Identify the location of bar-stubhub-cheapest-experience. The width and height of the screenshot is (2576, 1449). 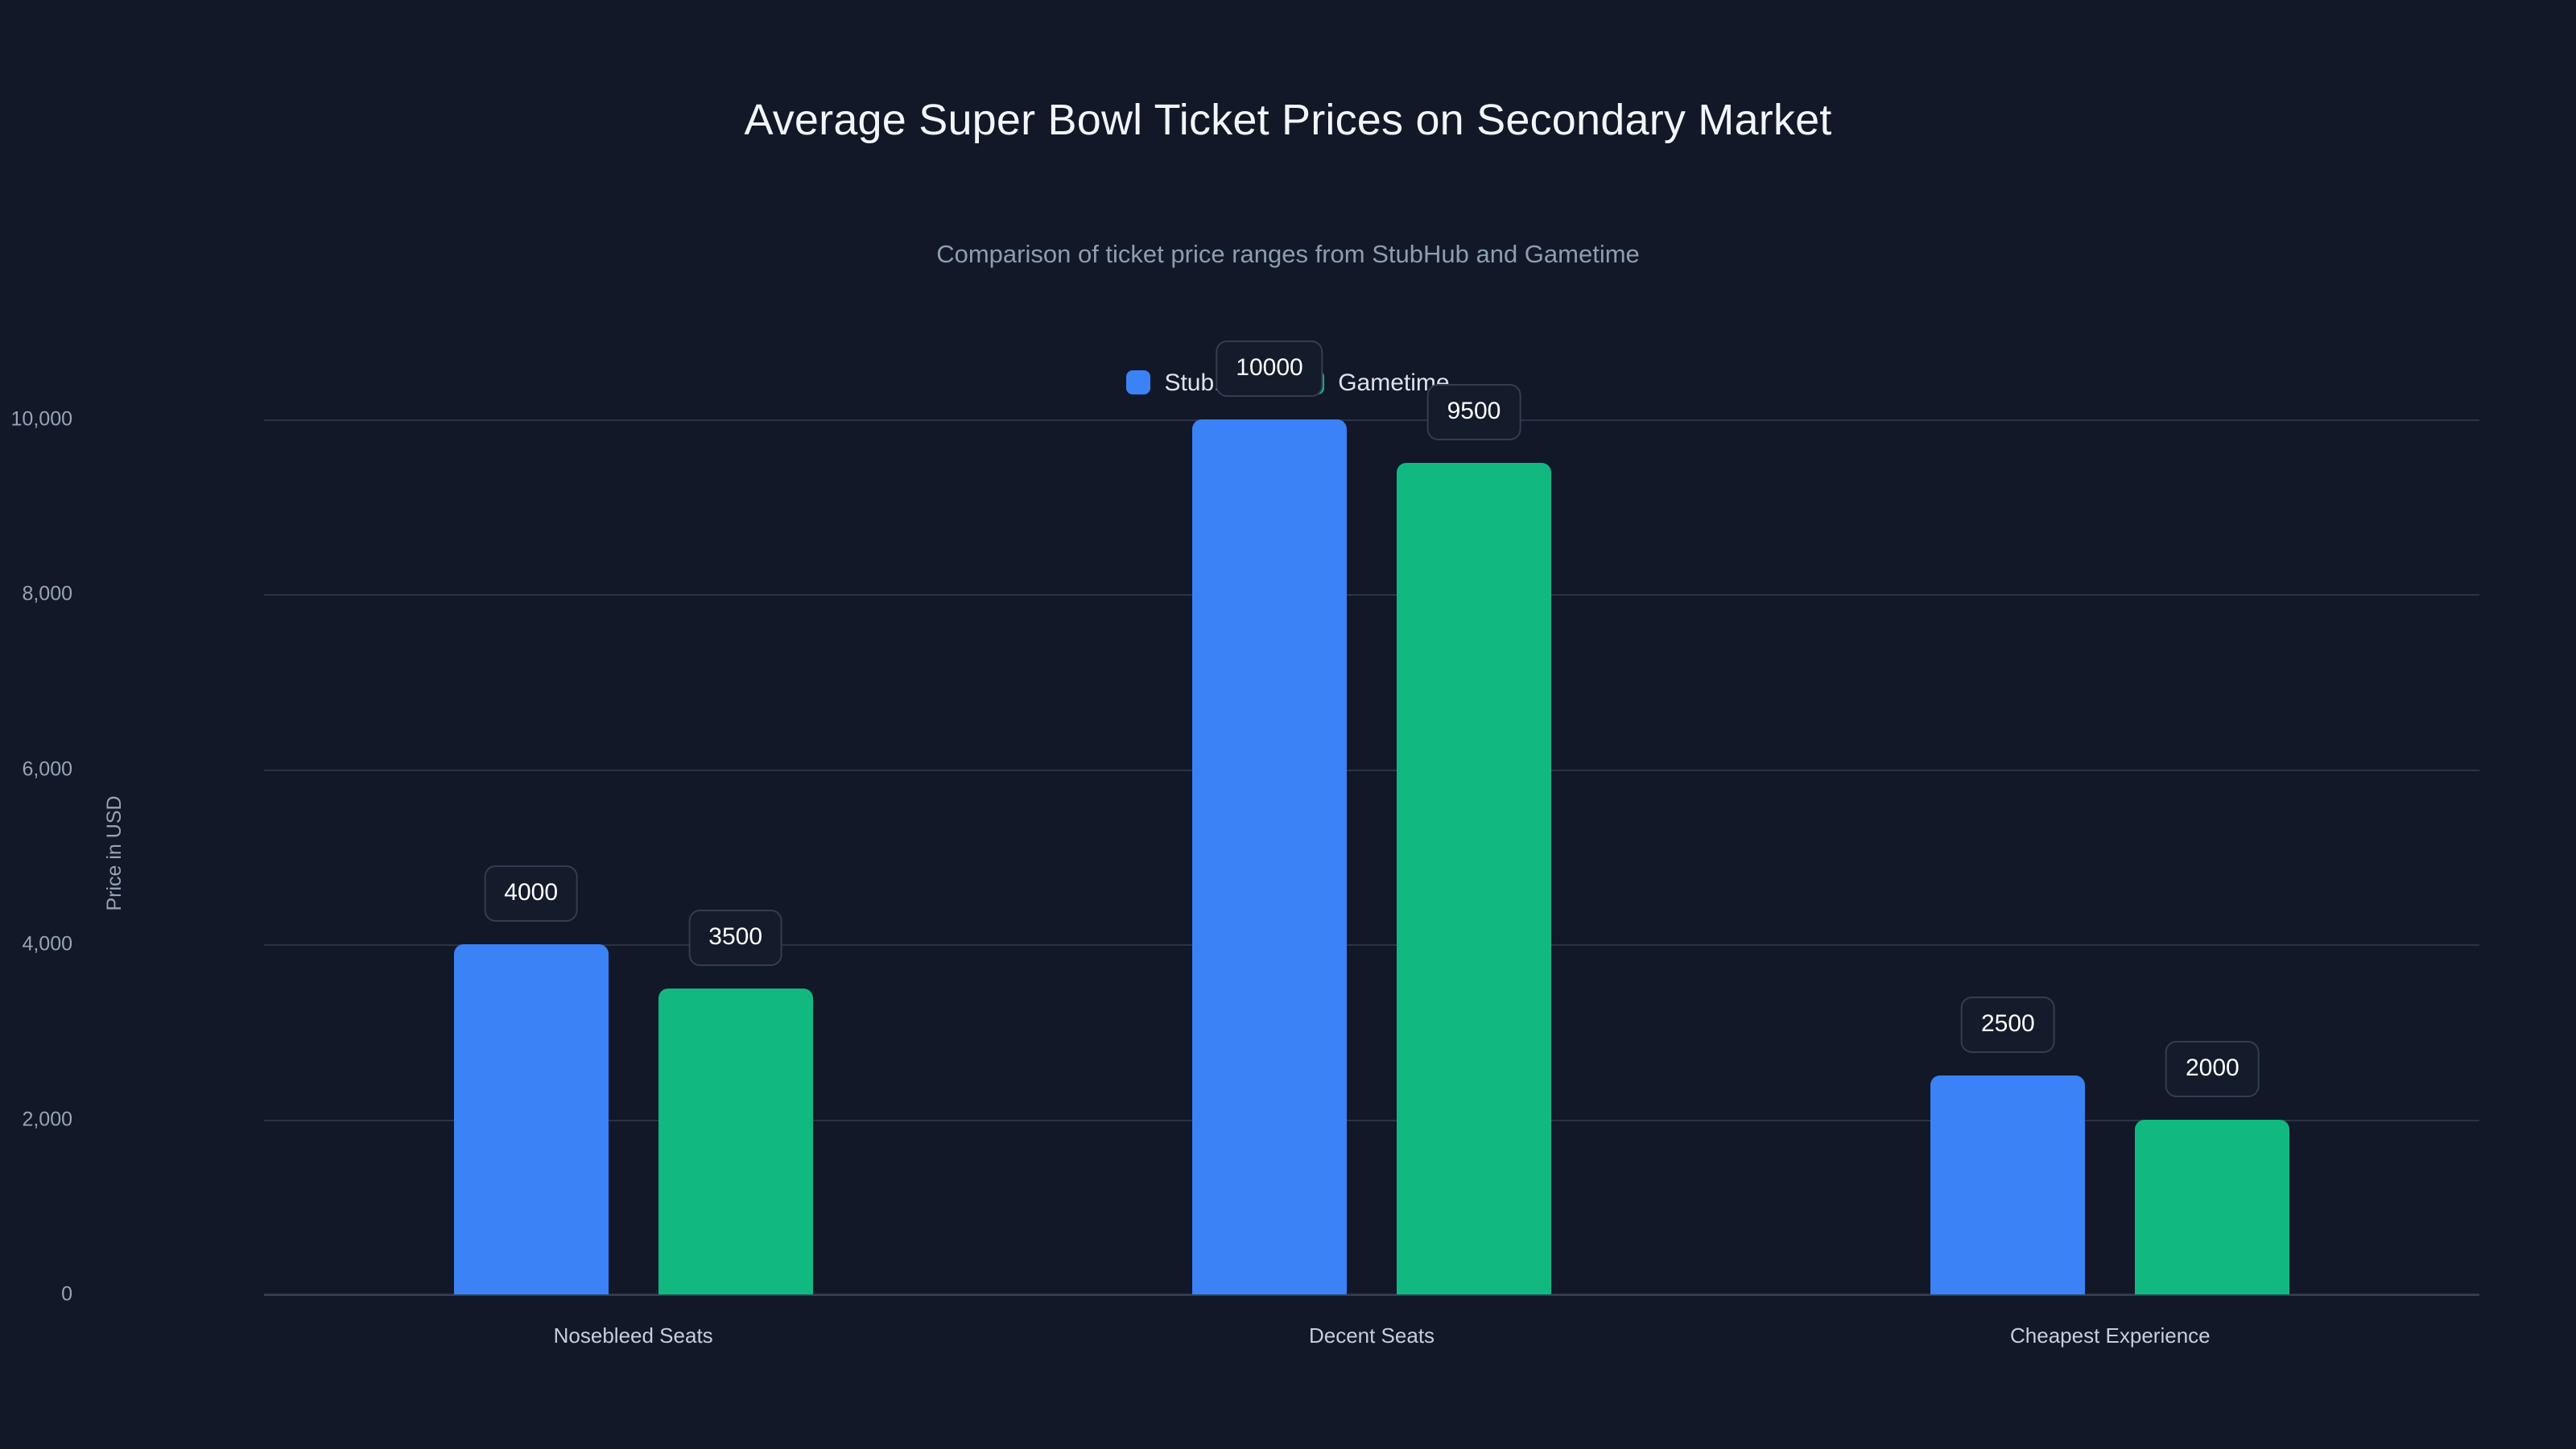
(2008, 1184).